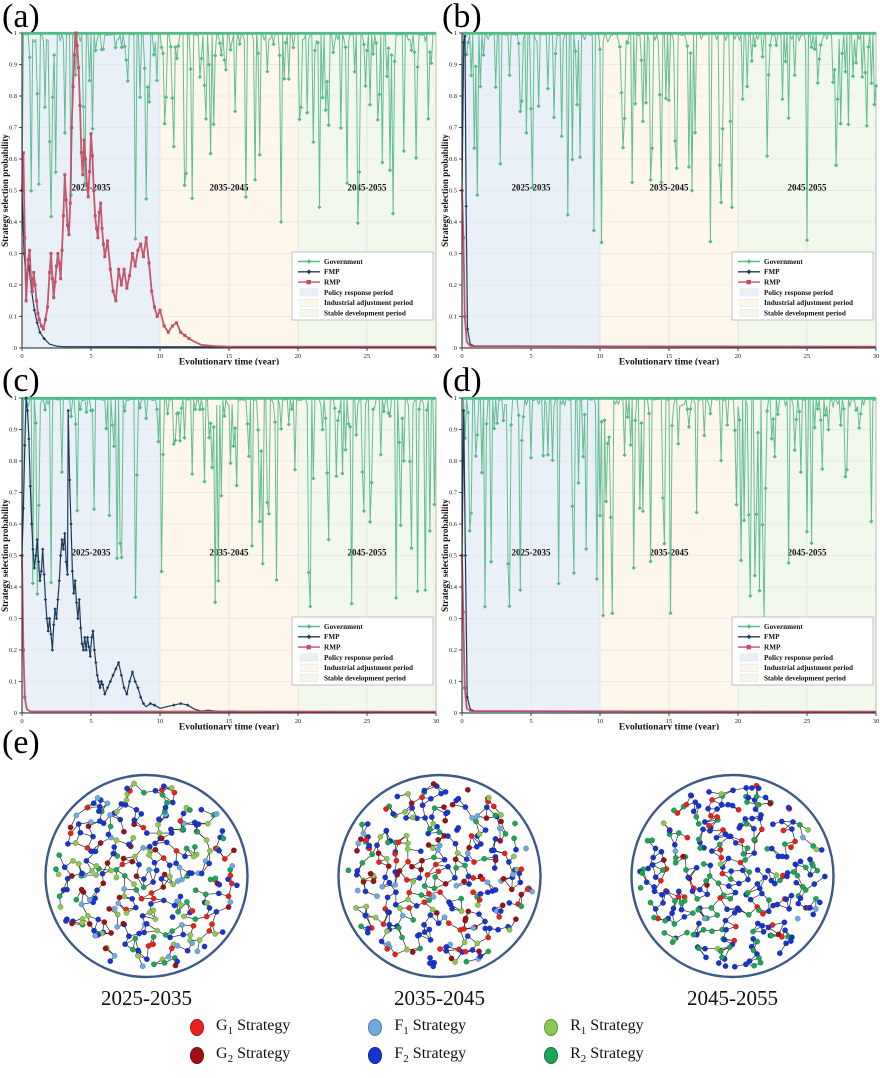 This screenshot has height=1078, width=880. Describe the element at coordinates (607, 1055) in the screenshot. I see `r2-strategy-label: R2 Strategy` at that location.